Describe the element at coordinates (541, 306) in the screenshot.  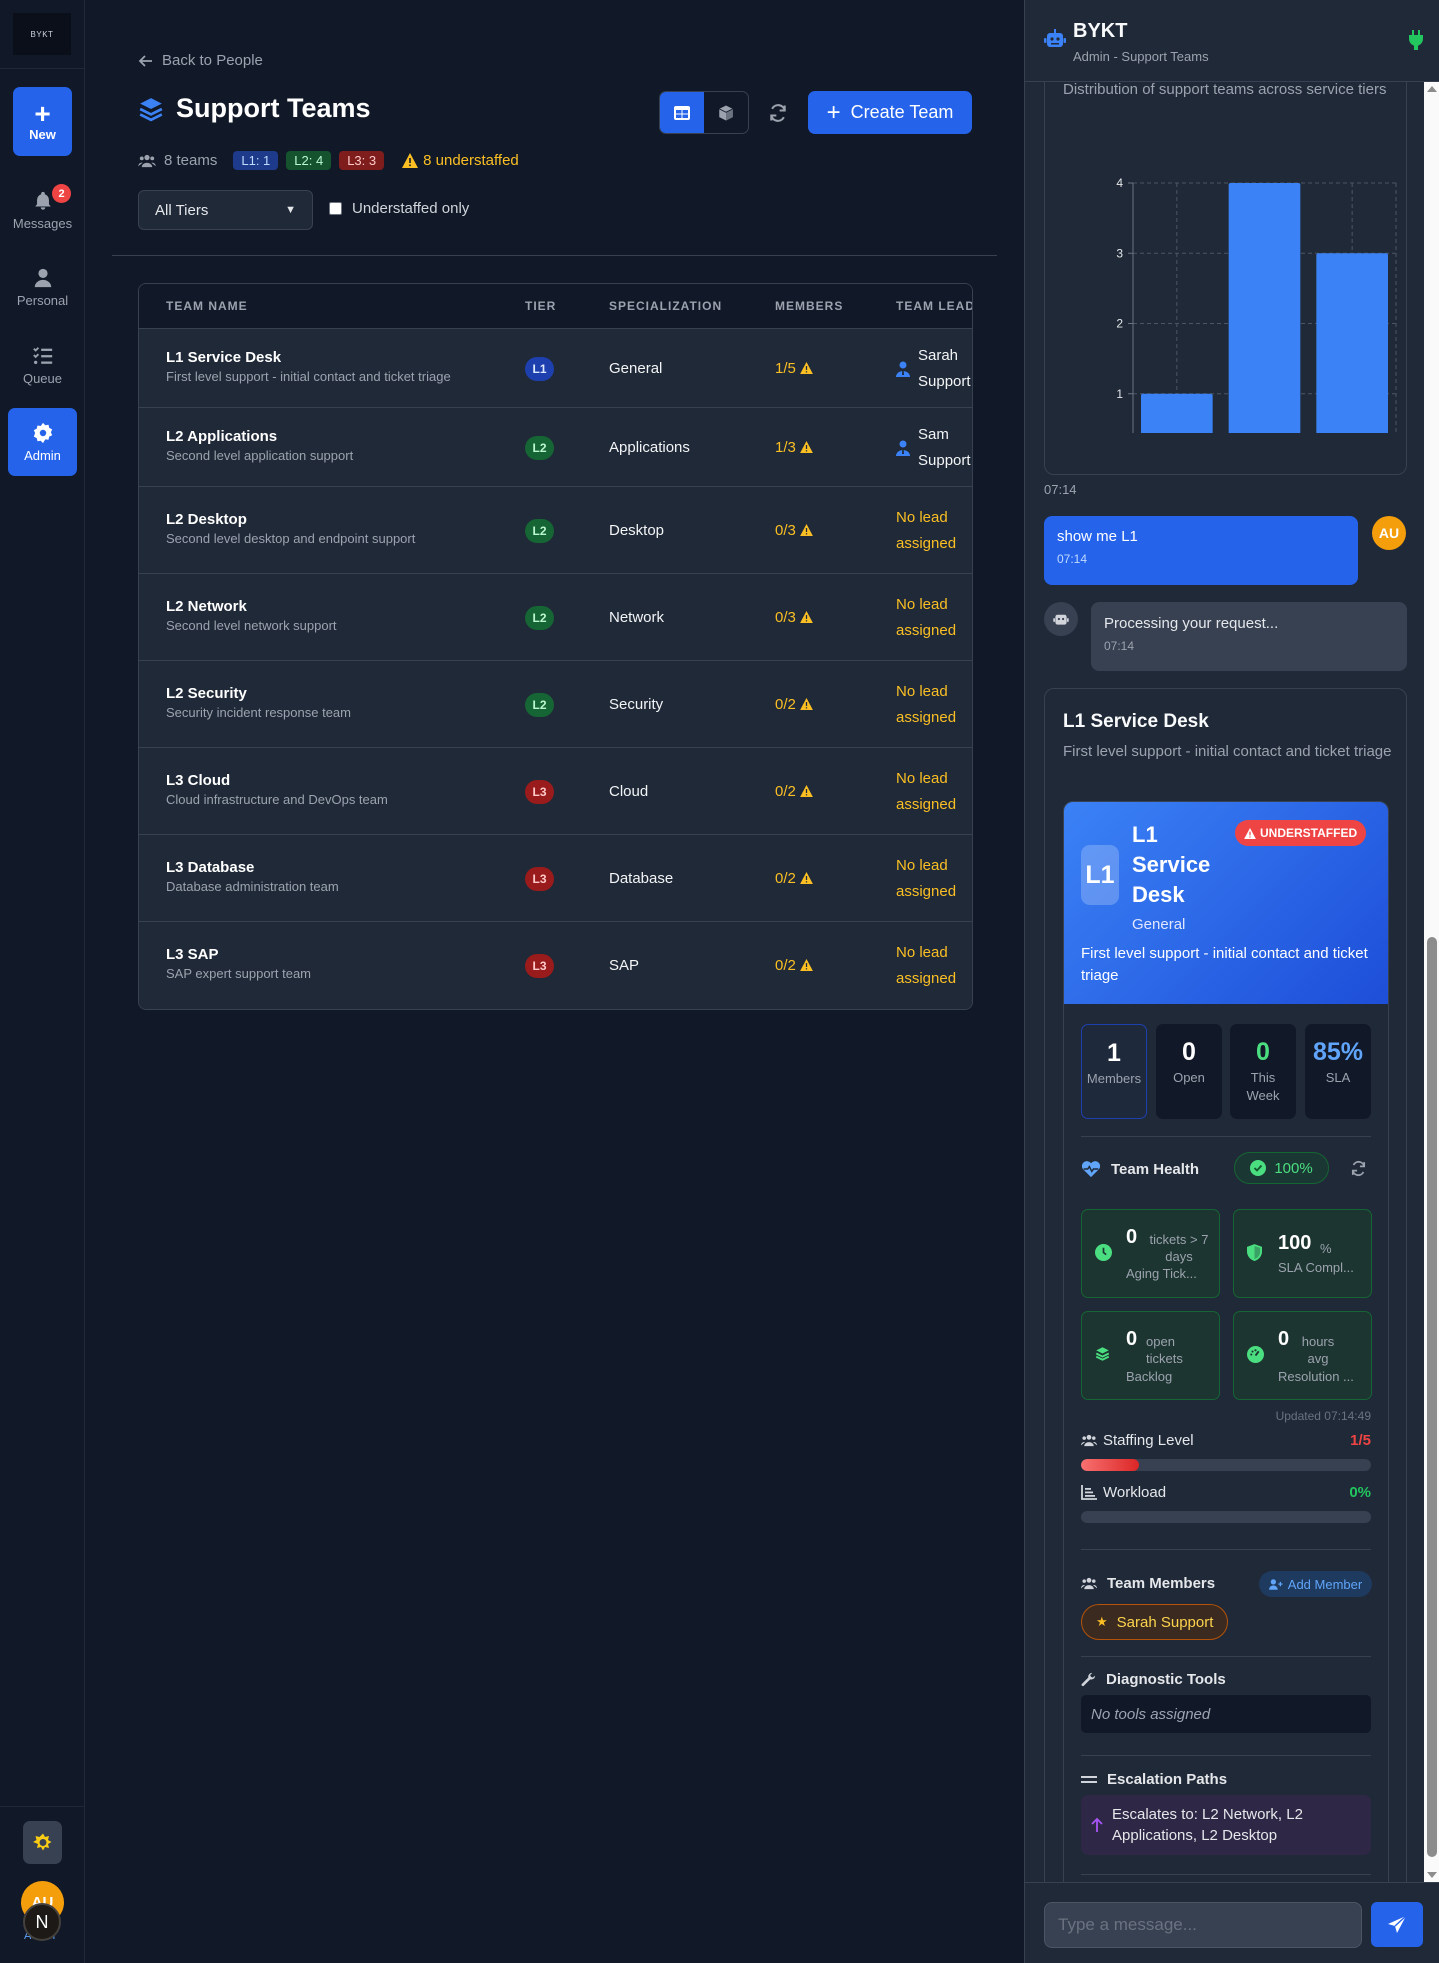
I see `column-header-tier: TIER` at that location.